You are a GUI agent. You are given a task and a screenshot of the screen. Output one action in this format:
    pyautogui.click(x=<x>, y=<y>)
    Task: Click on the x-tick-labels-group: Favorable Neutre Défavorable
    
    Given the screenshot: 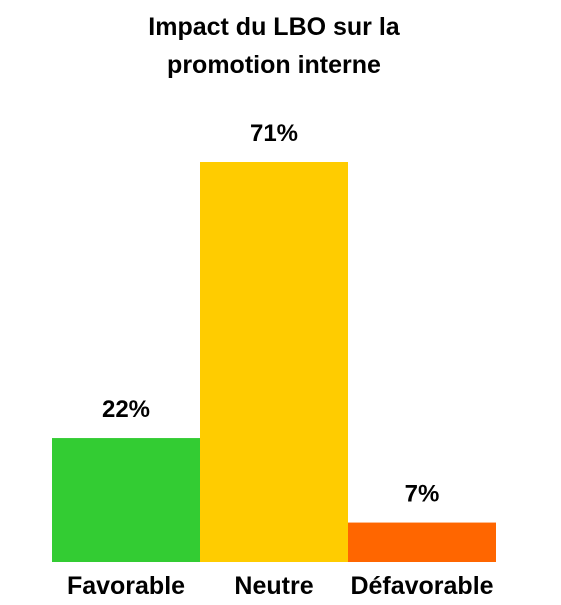 What is the action you would take?
    pyautogui.click(x=280, y=586)
    